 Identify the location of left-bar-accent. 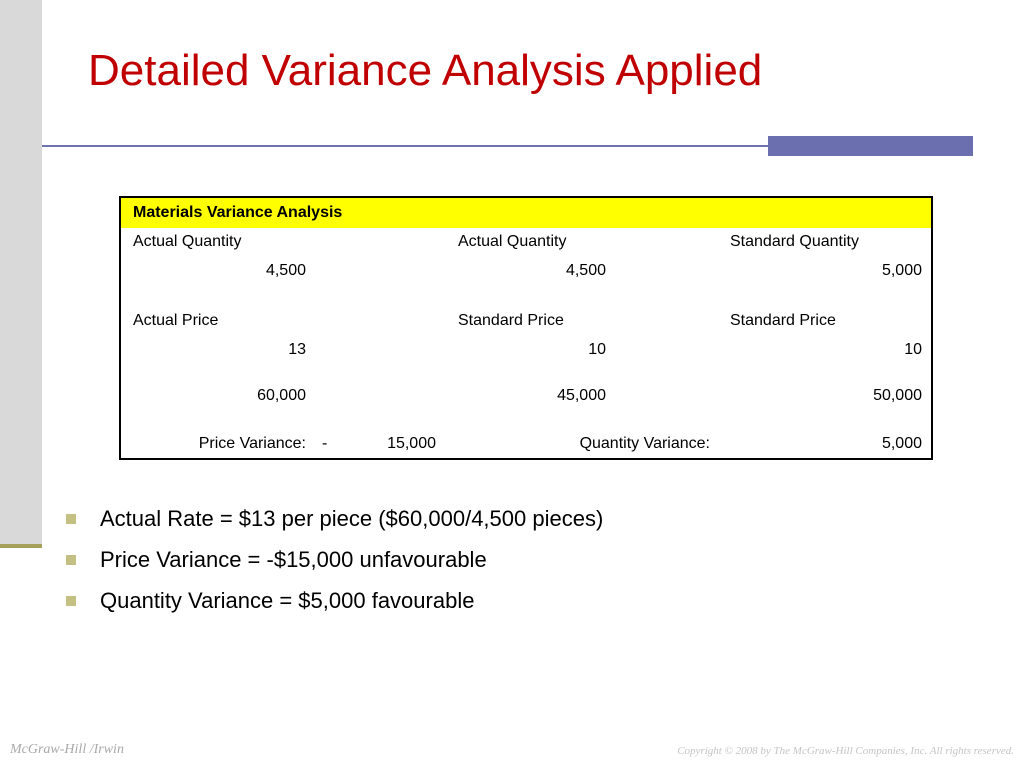
(21, 546).